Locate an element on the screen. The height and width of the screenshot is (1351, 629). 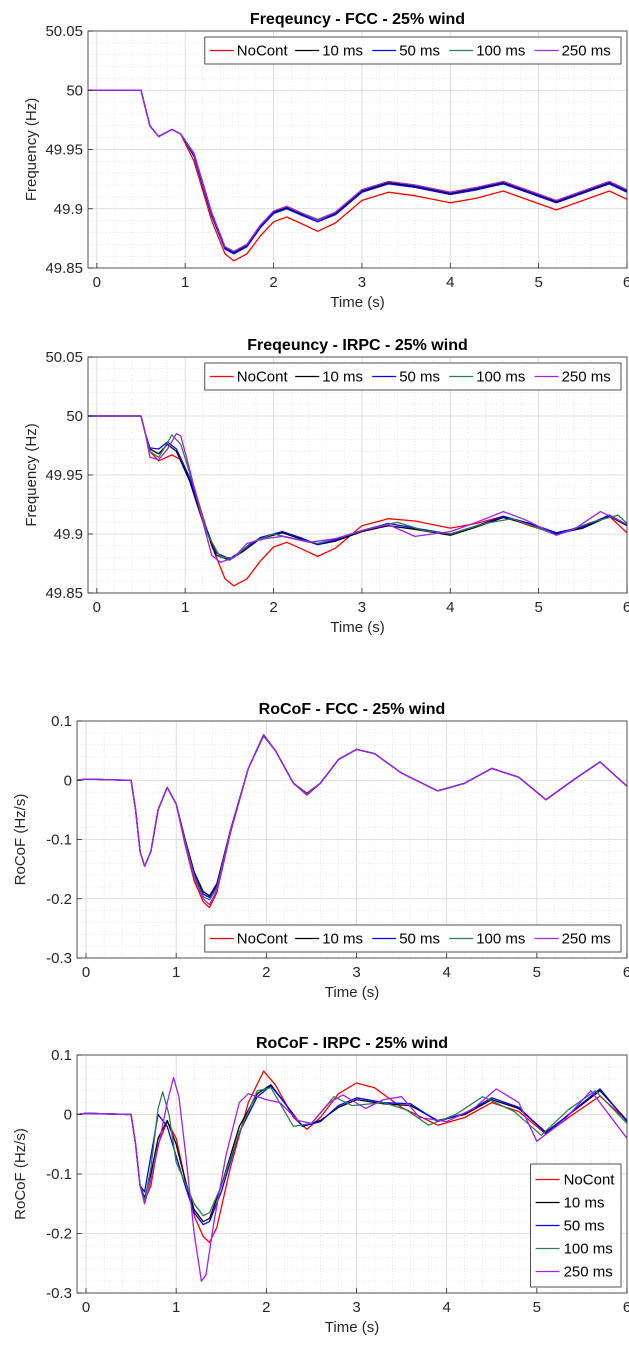
chart-title: RoCoF - FCC - 25% wind is located at coordinates (352, 709).